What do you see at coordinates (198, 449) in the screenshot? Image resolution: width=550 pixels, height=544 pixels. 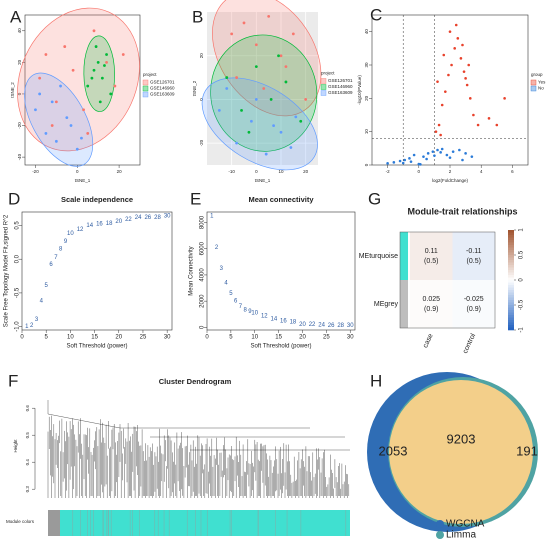 I see `dendrogram-branches` at bounding box center [198, 449].